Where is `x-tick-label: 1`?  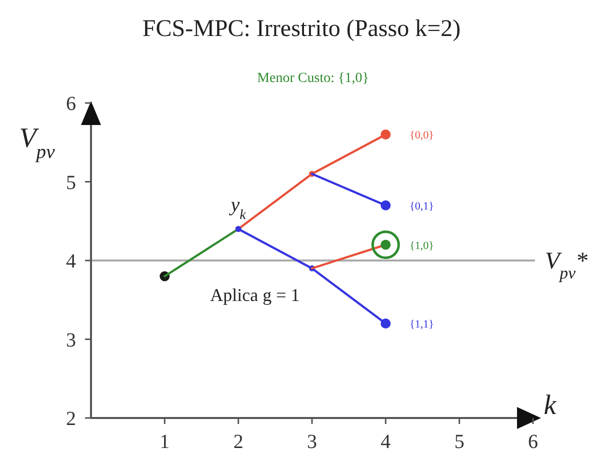 x-tick-label: 1 is located at coordinates (165, 442).